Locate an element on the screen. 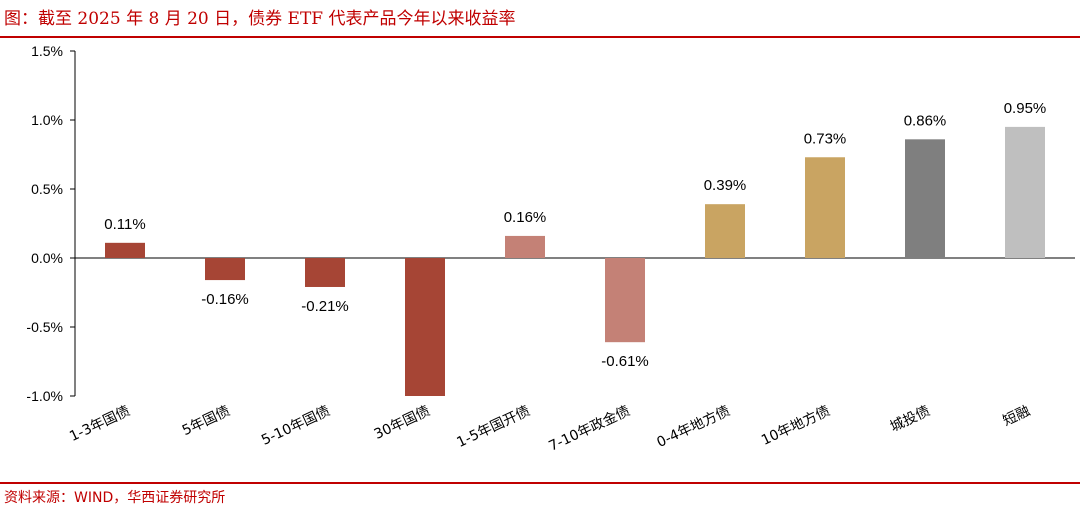 The height and width of the screenshot is (511, 1080). data-label: 0.73% is located at coordinates (825, 138).